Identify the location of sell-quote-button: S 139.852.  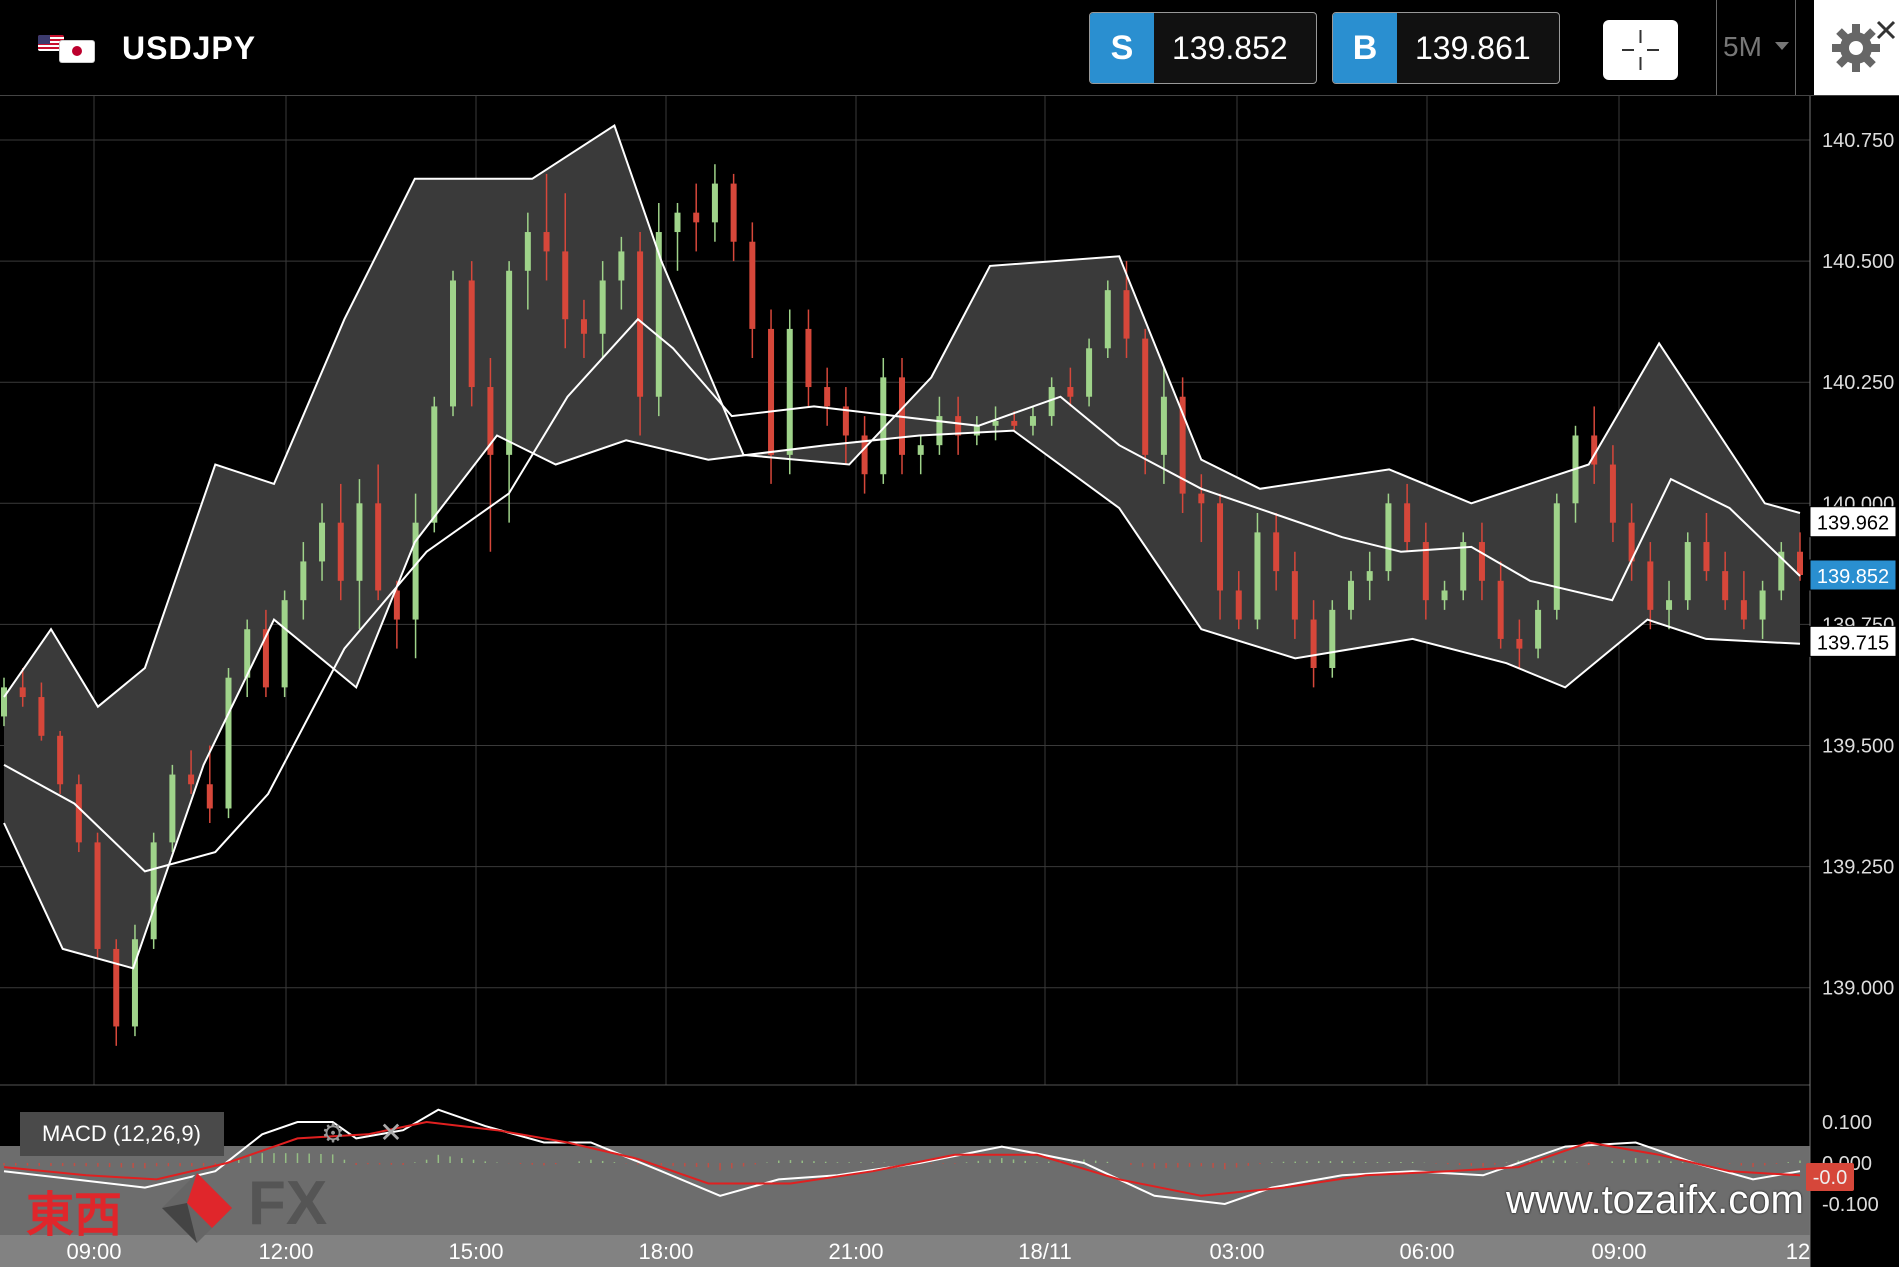
(1203, 48).